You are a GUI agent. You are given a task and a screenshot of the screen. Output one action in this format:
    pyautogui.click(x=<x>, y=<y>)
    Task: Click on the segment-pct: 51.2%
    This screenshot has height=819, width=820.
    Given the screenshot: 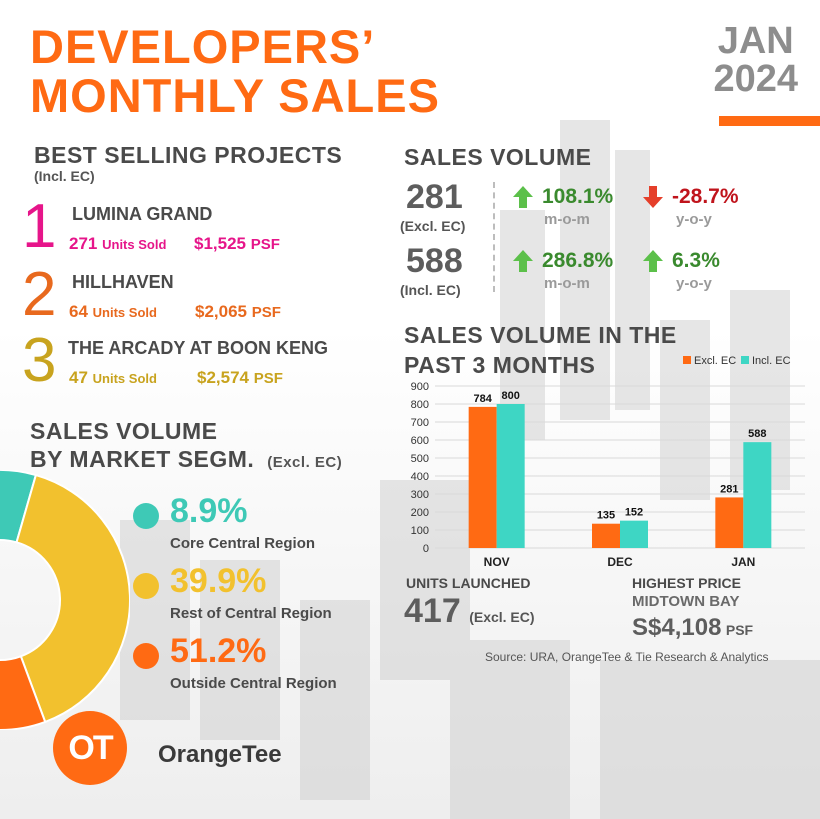 What is the action you would take?
    pyautogui.click(x=218, y=651)
    